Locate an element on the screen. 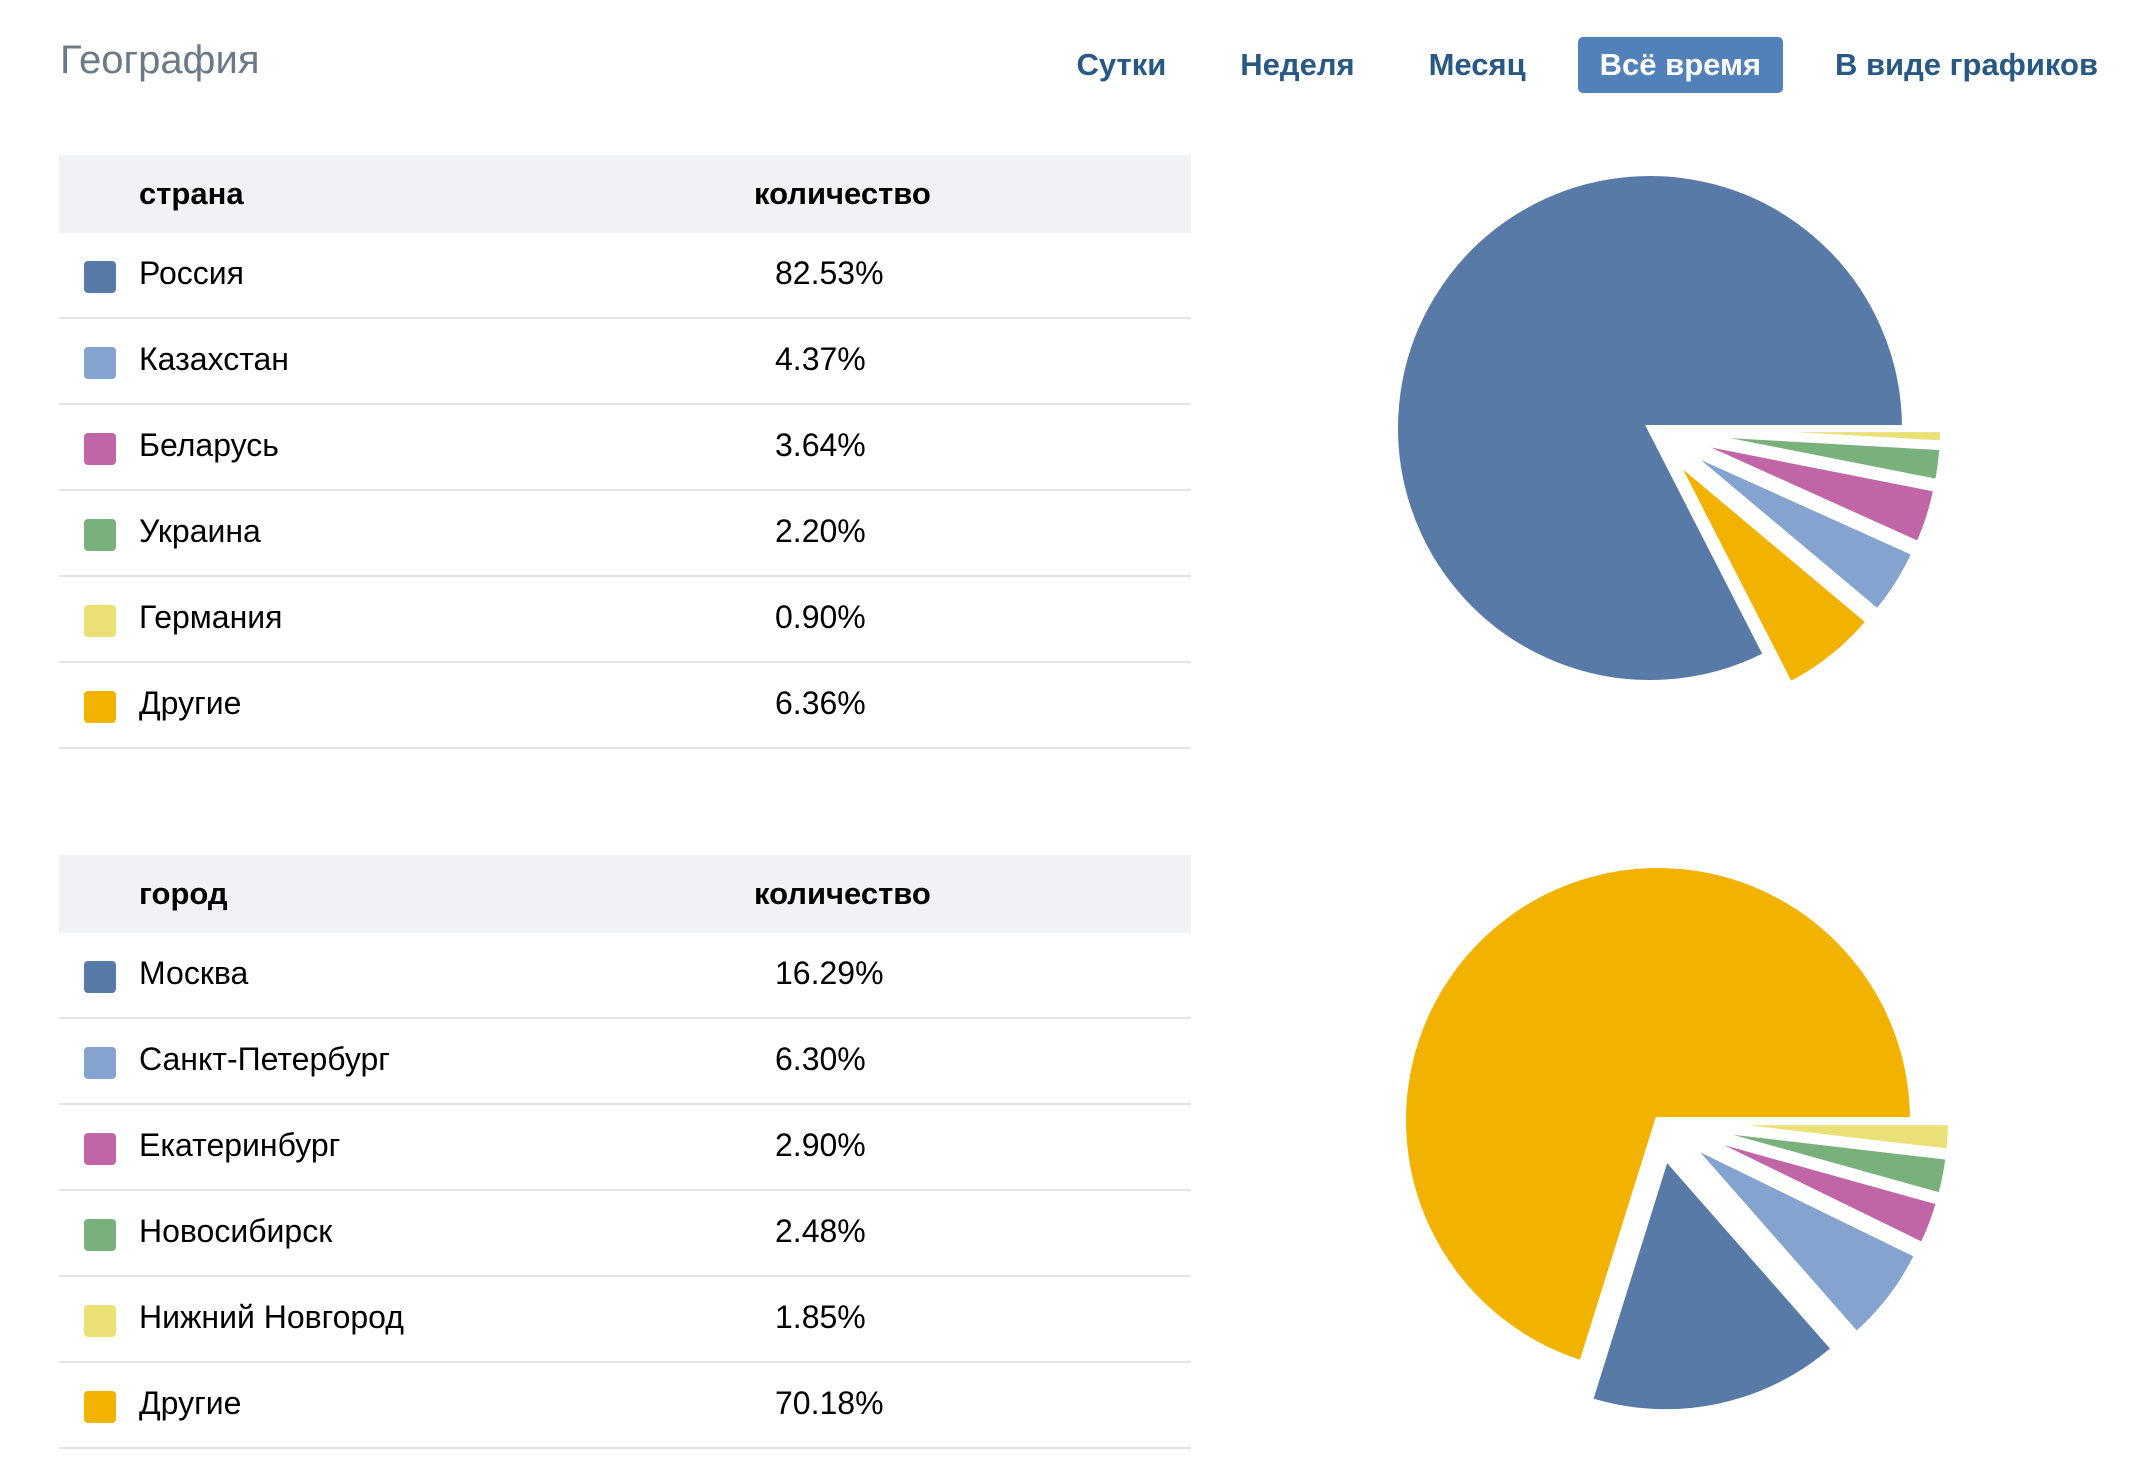 The width and height of the screenshot is (2140, 1477). row-label: Екатеринбург is located at coordinates (240, 1145).